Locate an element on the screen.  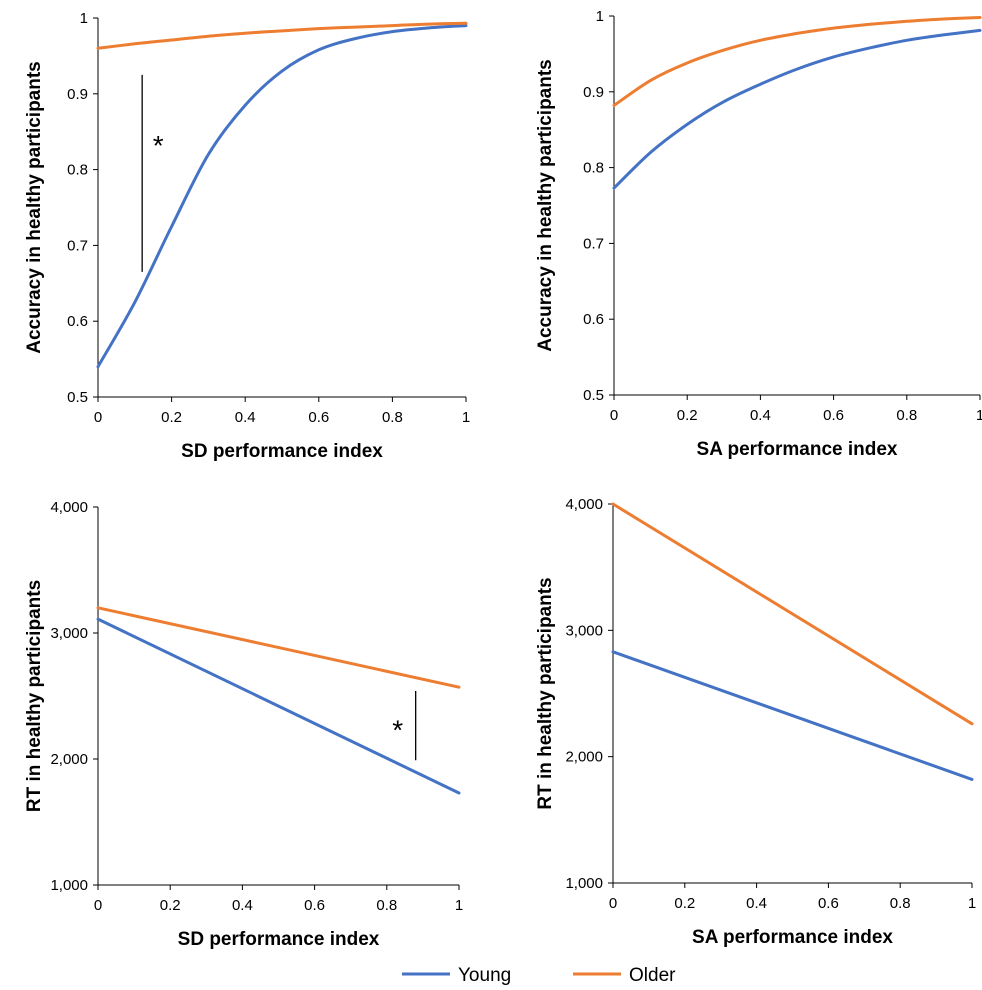
legend: Young Older is located at coordinates (539, 975).